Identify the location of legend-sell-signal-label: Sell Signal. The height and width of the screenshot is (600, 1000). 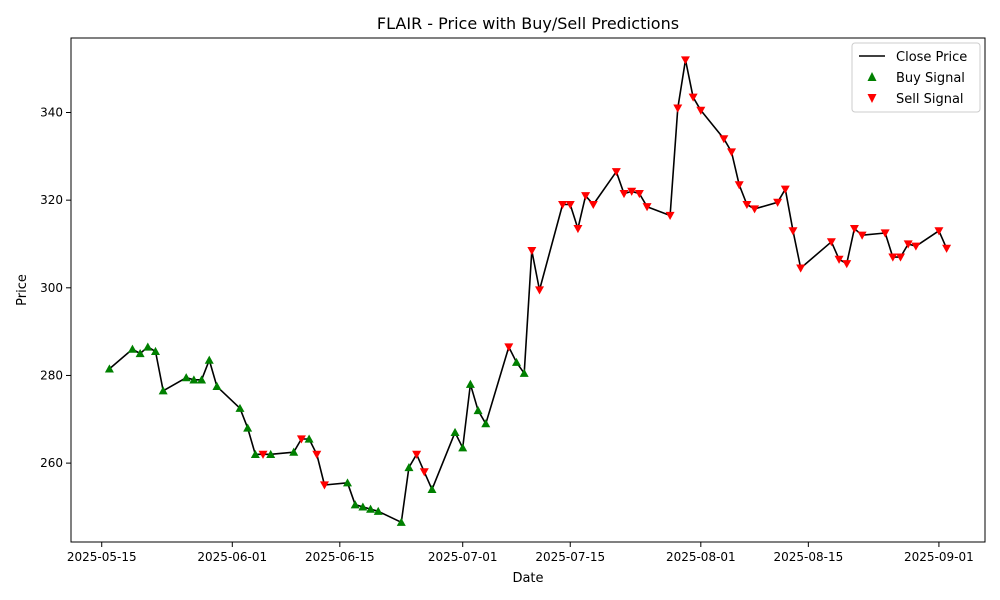
(930, 99).